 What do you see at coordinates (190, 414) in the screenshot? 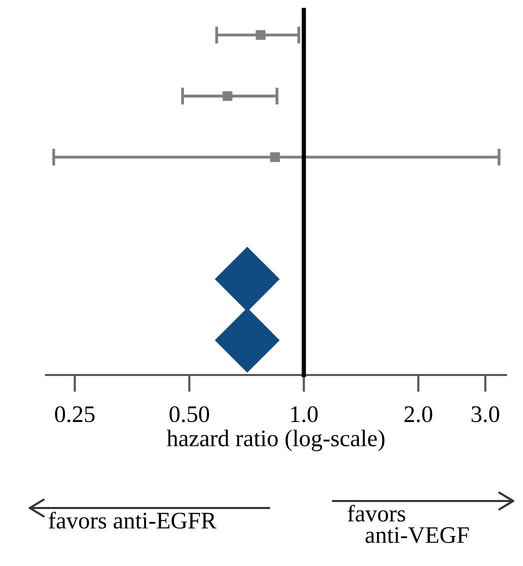
I see `x-tick-label: 0.50` at bounding box center [190, 414].